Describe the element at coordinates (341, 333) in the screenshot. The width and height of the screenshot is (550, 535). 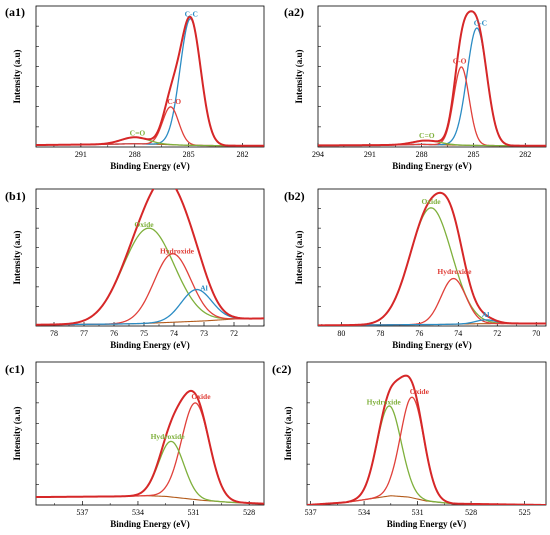
I see `x-tick-label: 80` at that location.